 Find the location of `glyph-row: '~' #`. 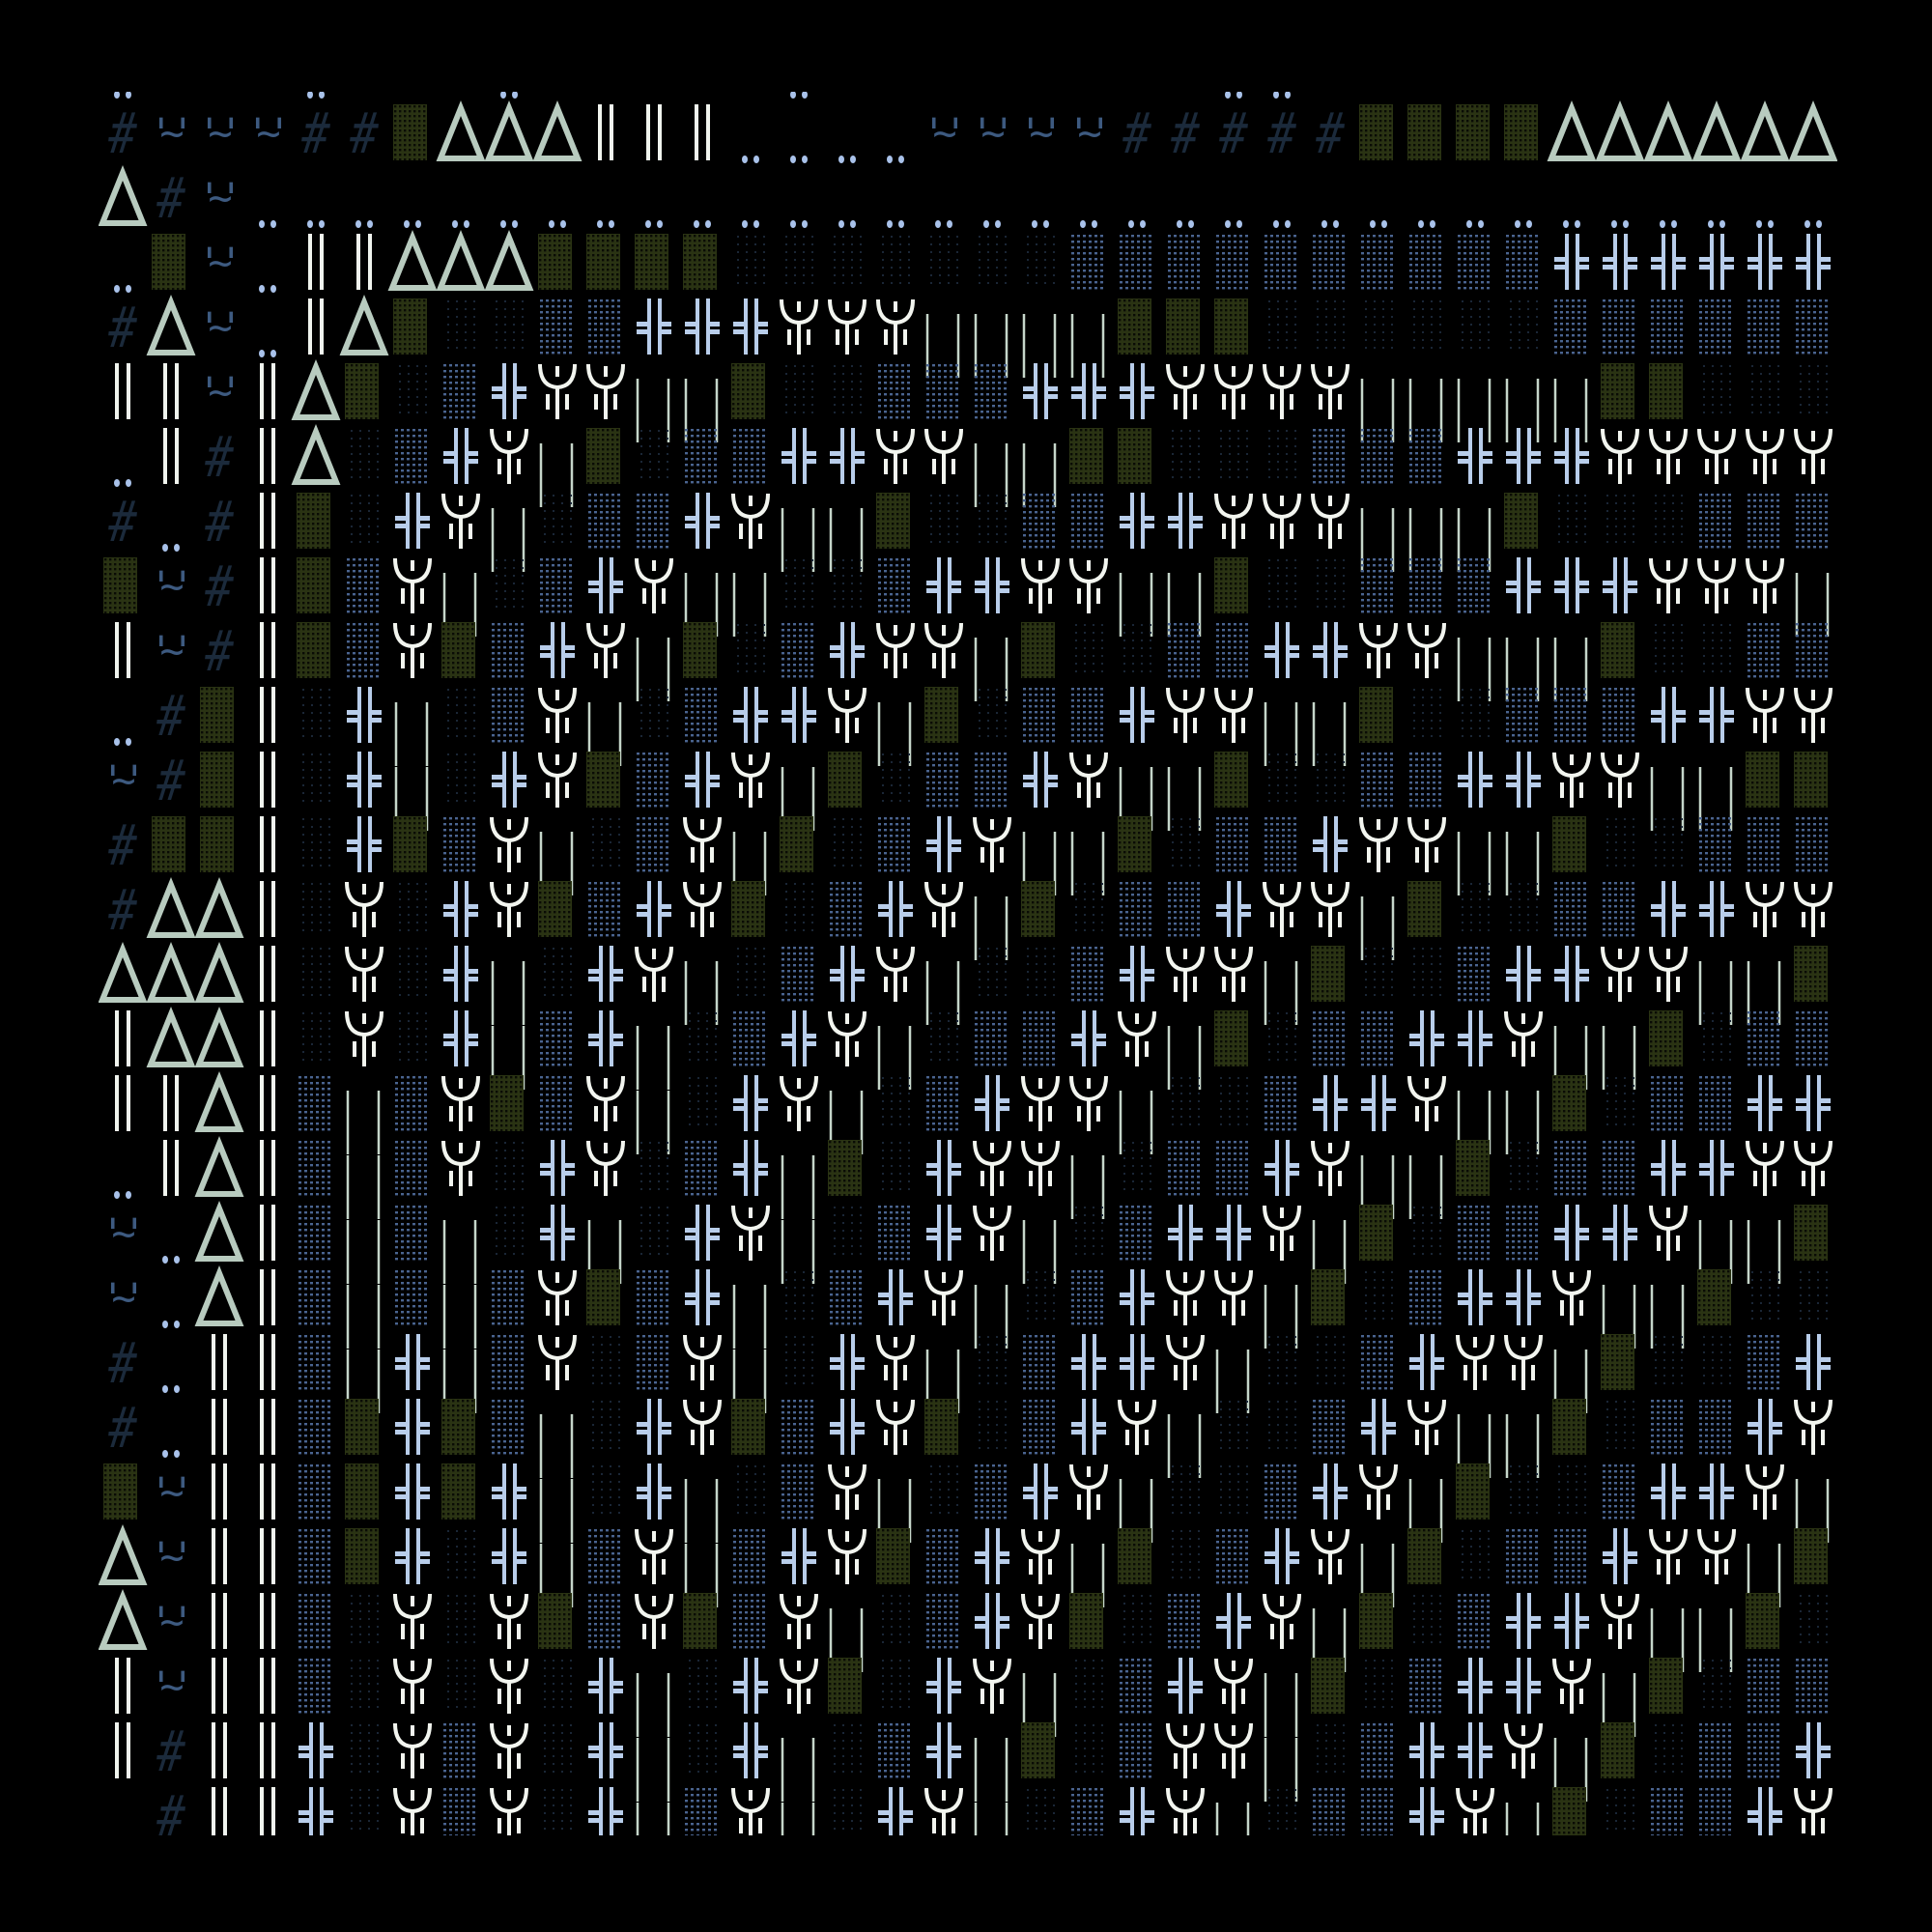

glyph-row: '~' # is located at coordinates (968, 595).